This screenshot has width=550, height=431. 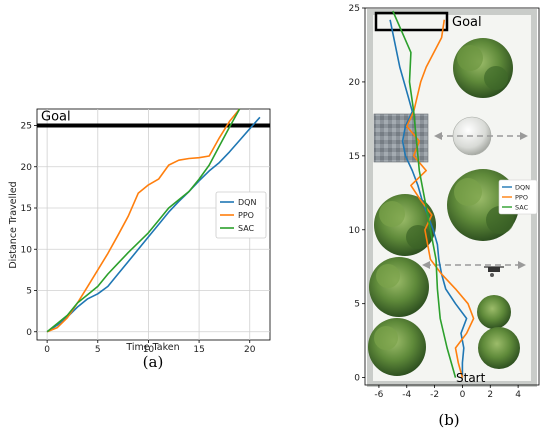 What do you see at coordinates (397, 347) in the screenshot?
I see `tree-bottom-left` at bounding box center [397, 347].